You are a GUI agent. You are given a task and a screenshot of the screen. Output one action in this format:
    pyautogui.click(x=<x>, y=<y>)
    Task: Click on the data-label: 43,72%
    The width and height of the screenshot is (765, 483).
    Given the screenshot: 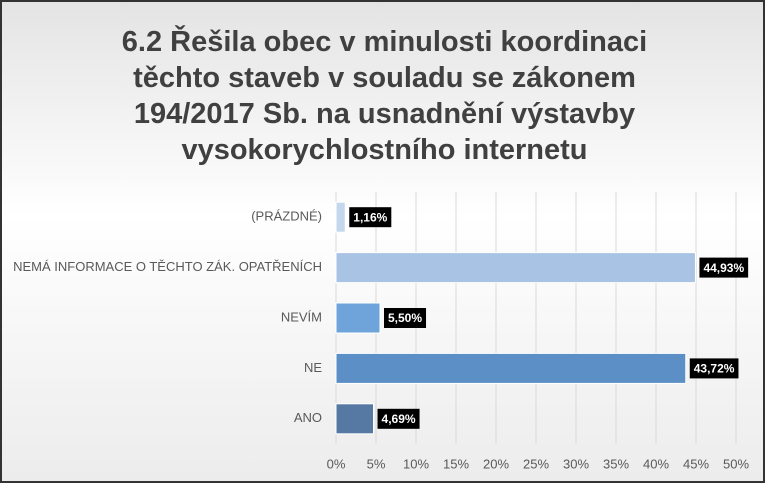 What is the action you would take?
    pyautogui.click(x=714, y=369)
    